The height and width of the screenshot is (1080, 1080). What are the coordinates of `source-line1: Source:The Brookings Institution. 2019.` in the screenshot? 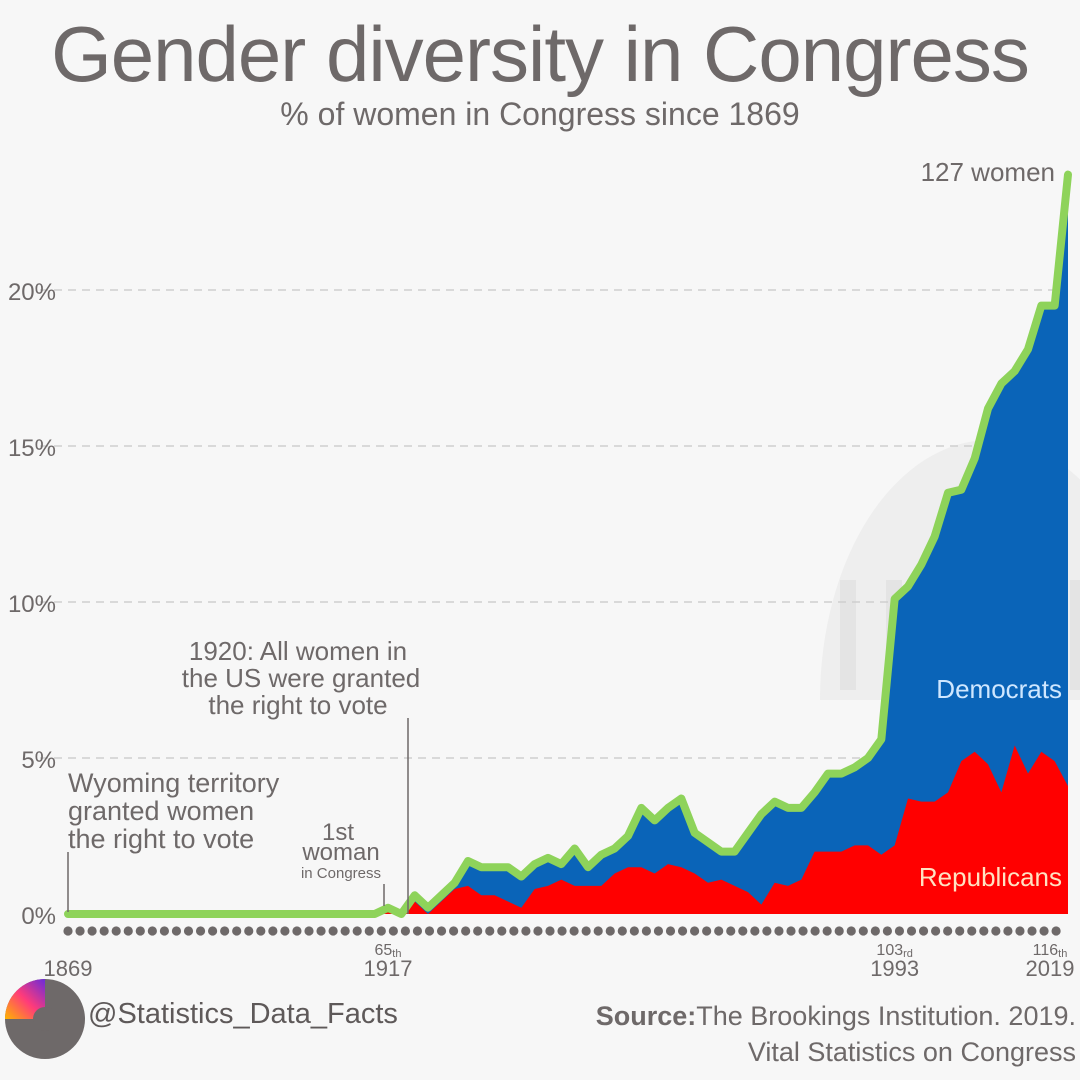 It's located at (836, 1016).